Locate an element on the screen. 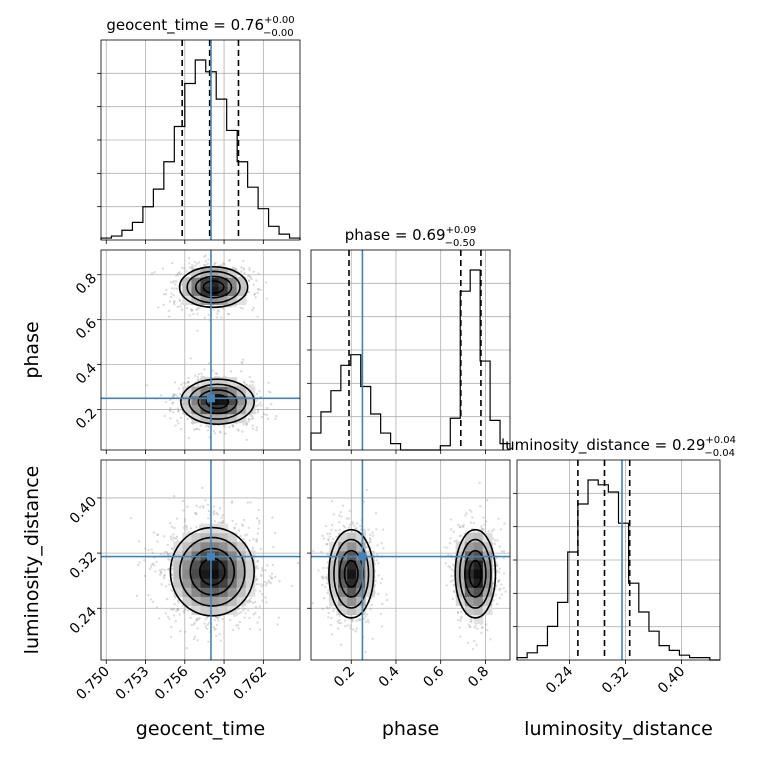 This screenshot has height=760, width=760. title-main: luminosity_distance = 0.29 is located at coordinates (603, 445).